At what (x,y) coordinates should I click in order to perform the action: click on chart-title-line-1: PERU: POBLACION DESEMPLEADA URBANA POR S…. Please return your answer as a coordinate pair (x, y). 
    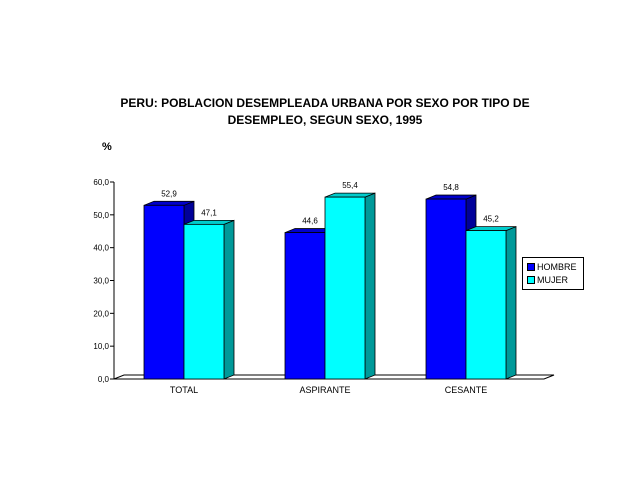
    Looking at the image, I should click on (325, 103).